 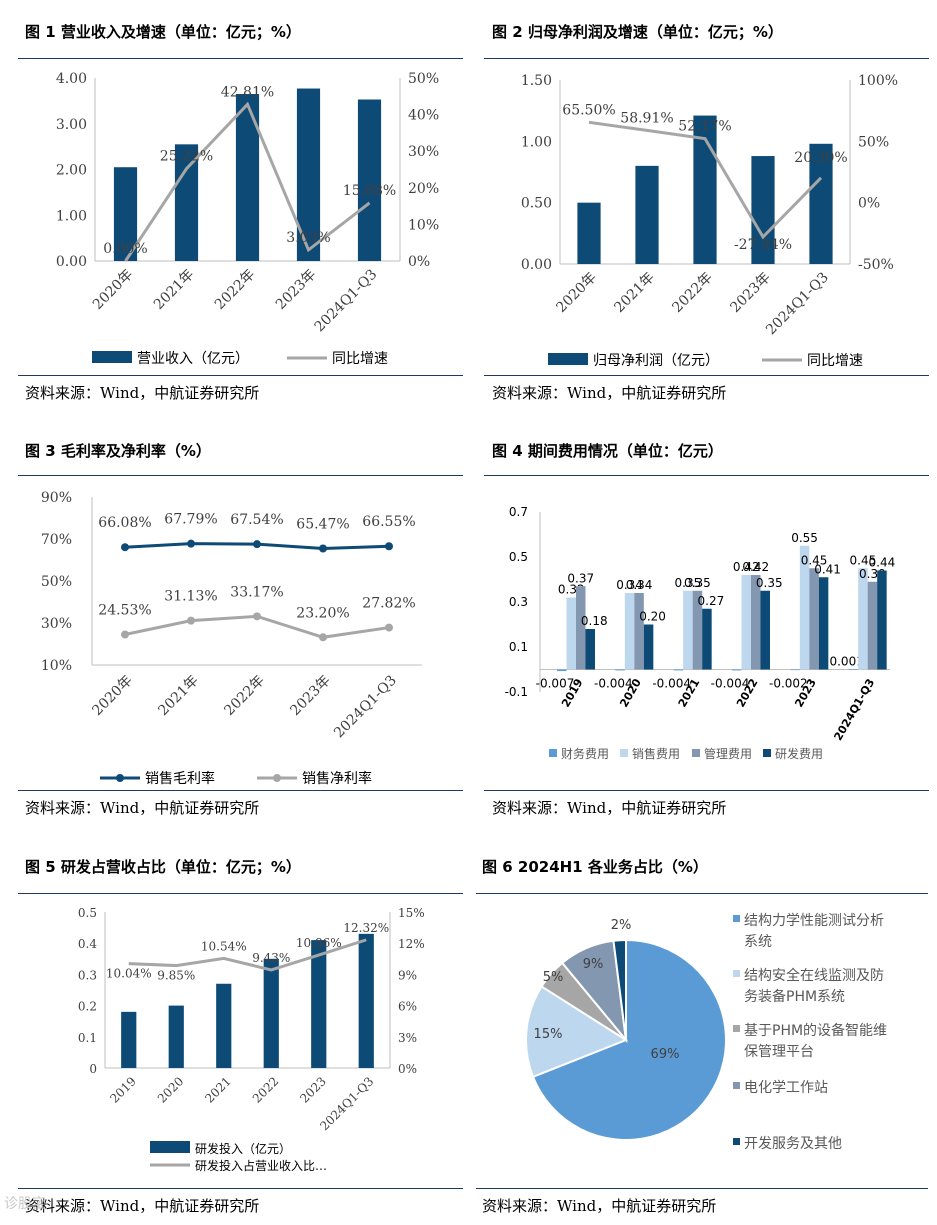 What do you see at coordinates (835, 361) in the screenshot?
I see `fig2-legend-line-label: 同比增速` at bounding box center [835, 361].